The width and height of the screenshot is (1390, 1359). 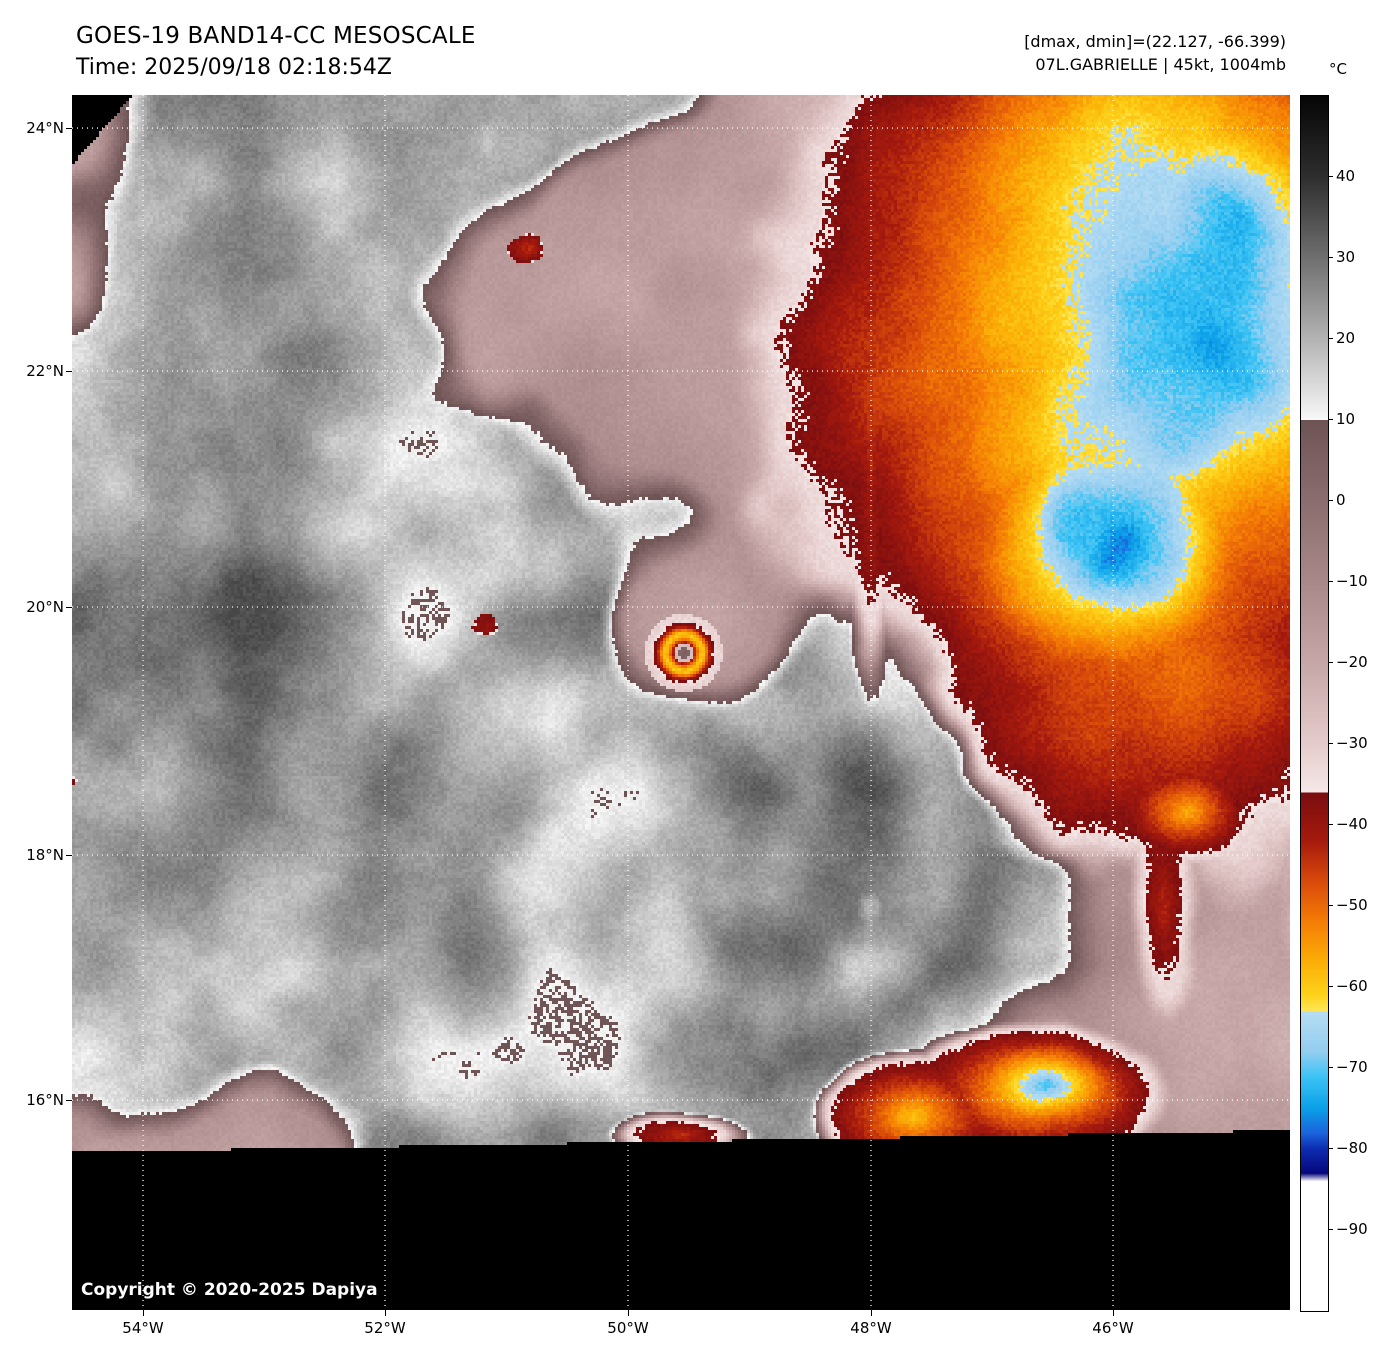 What do you see at coordinates (1352, 905) in the screenshot?
I see `colorbar-tick-label: −50` at bounding box center [1352, 905].